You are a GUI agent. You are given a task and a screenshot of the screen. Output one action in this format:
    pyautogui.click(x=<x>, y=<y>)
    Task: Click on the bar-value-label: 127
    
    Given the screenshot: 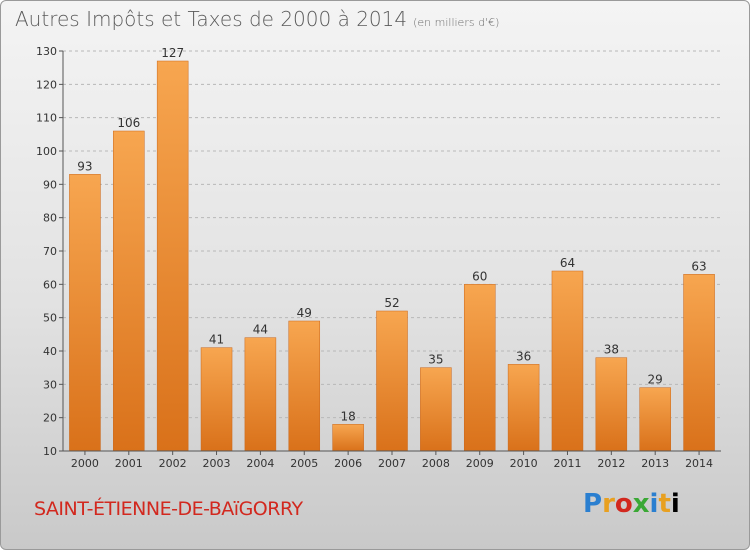 What is the action you would take?
    pyautogui.click(x=172, y=53)
    